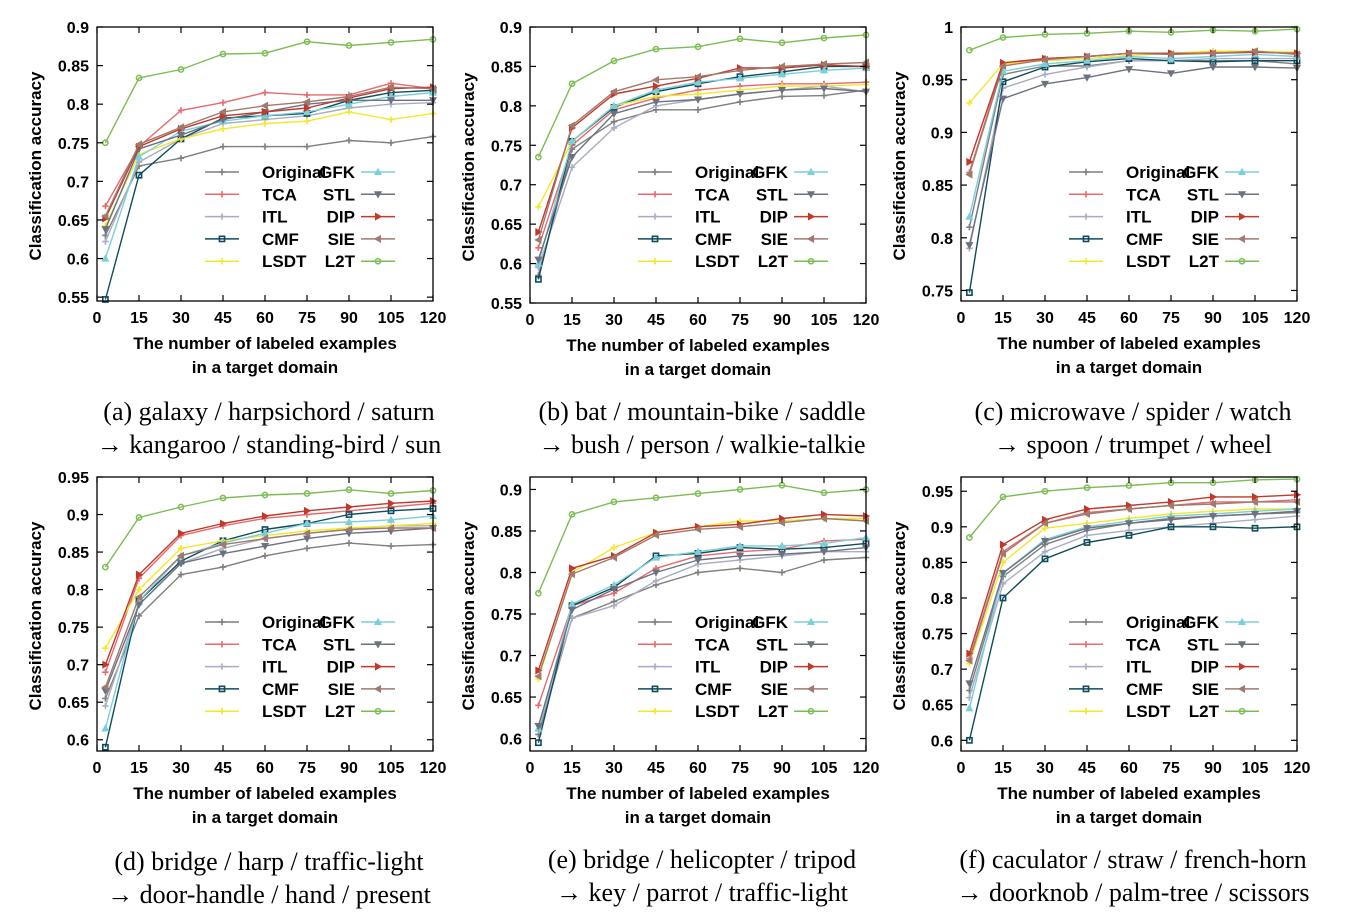  Describe the element at coordinates (1224, 711) in the screenshot. I see `legend-item-l2t: L2T` at that location.